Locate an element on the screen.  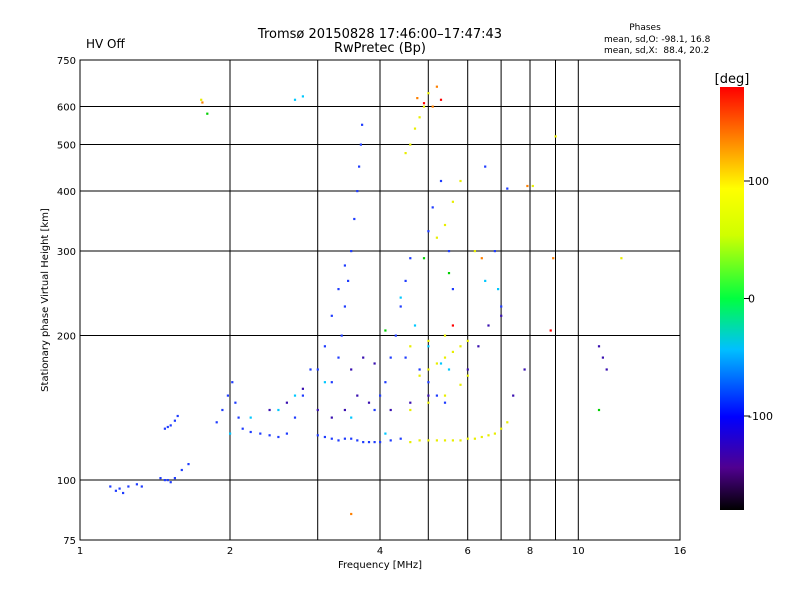
y-axis-label: Stationary phase Virtual Height [km] is located at coordinates (45, 300).